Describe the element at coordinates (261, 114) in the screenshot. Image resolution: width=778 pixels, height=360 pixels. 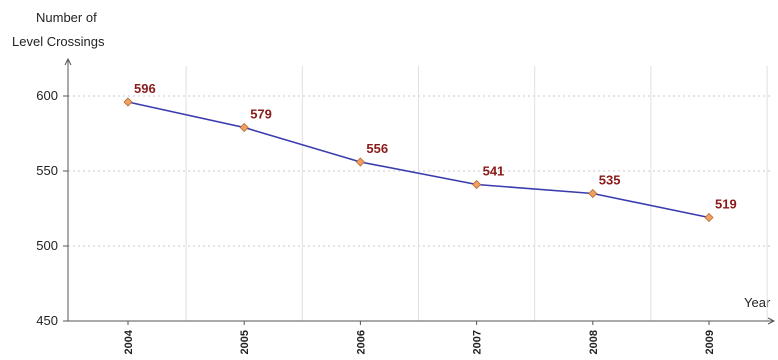
I see `data-label: 579` at that location.